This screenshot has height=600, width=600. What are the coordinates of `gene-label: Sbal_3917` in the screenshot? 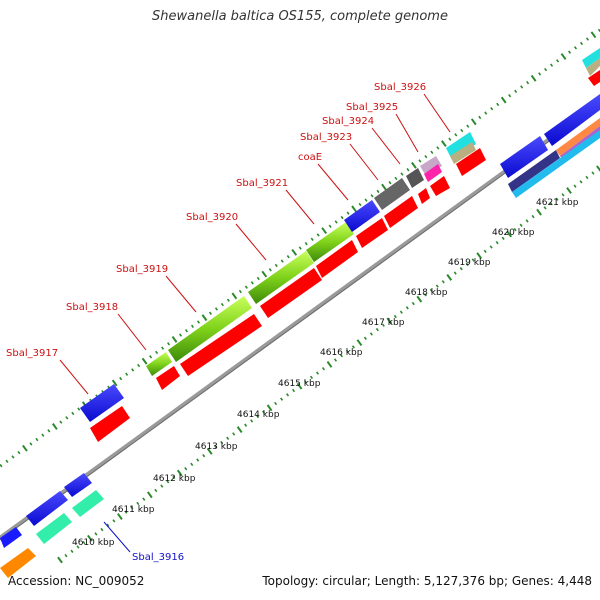 It's located at (32, 353).